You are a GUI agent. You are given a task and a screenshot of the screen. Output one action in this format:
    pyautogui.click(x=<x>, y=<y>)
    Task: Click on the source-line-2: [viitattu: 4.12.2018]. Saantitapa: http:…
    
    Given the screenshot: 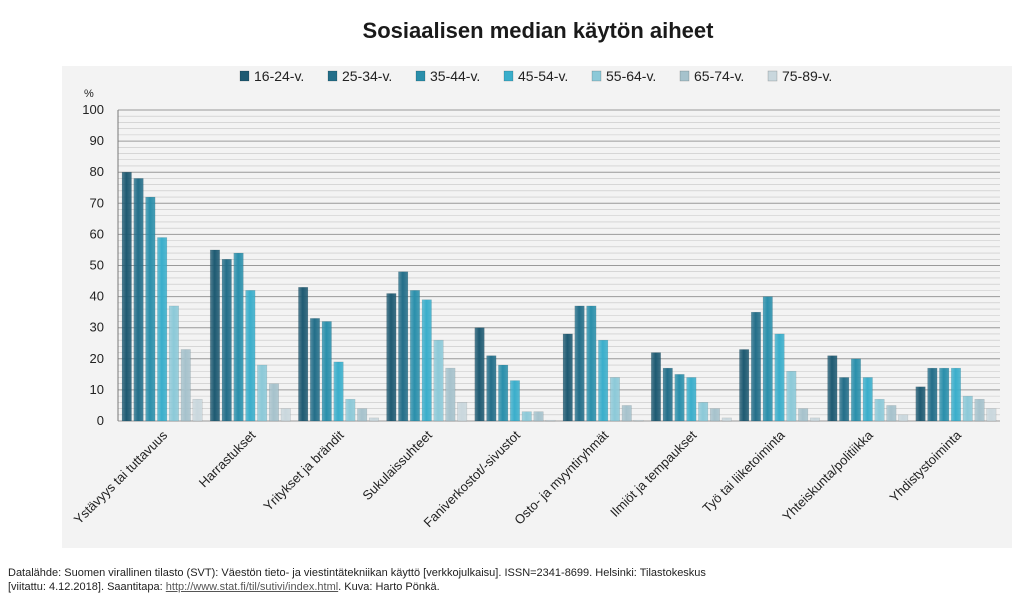 What is the action you would take?
    pyautogui.click(x=513, y=587)
    